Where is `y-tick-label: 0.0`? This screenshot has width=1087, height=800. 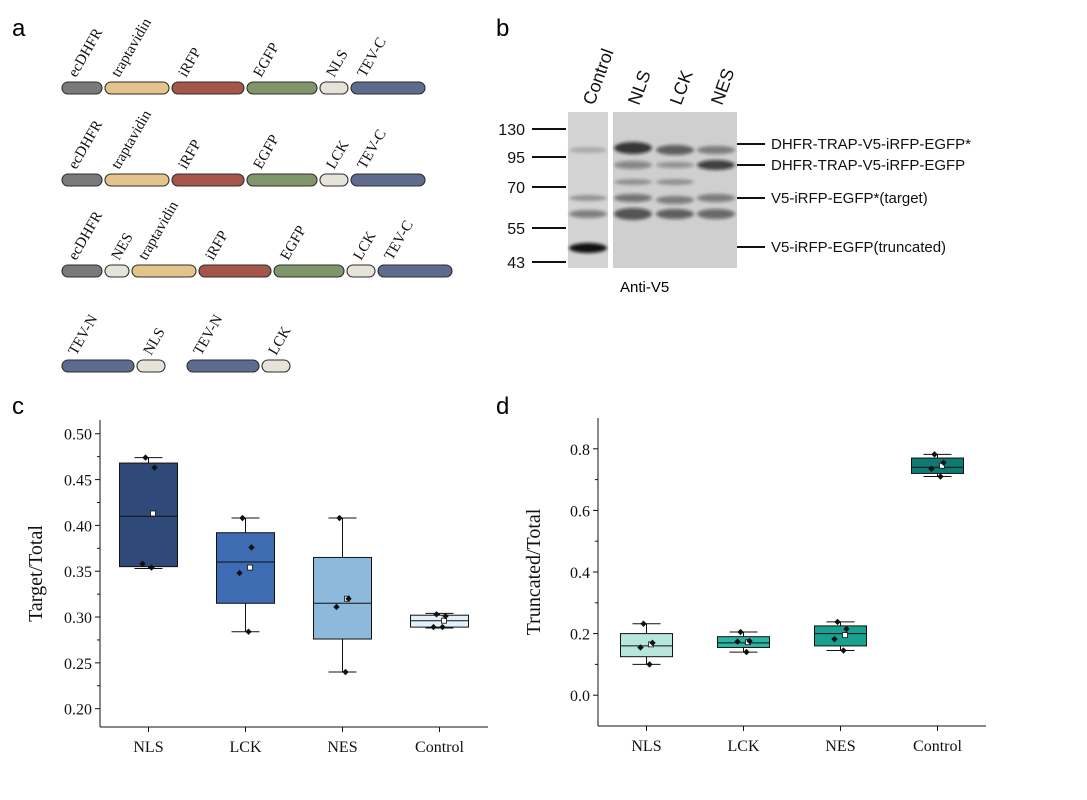 y-tick-label: 0.0 is located at coordinates (580, 696).